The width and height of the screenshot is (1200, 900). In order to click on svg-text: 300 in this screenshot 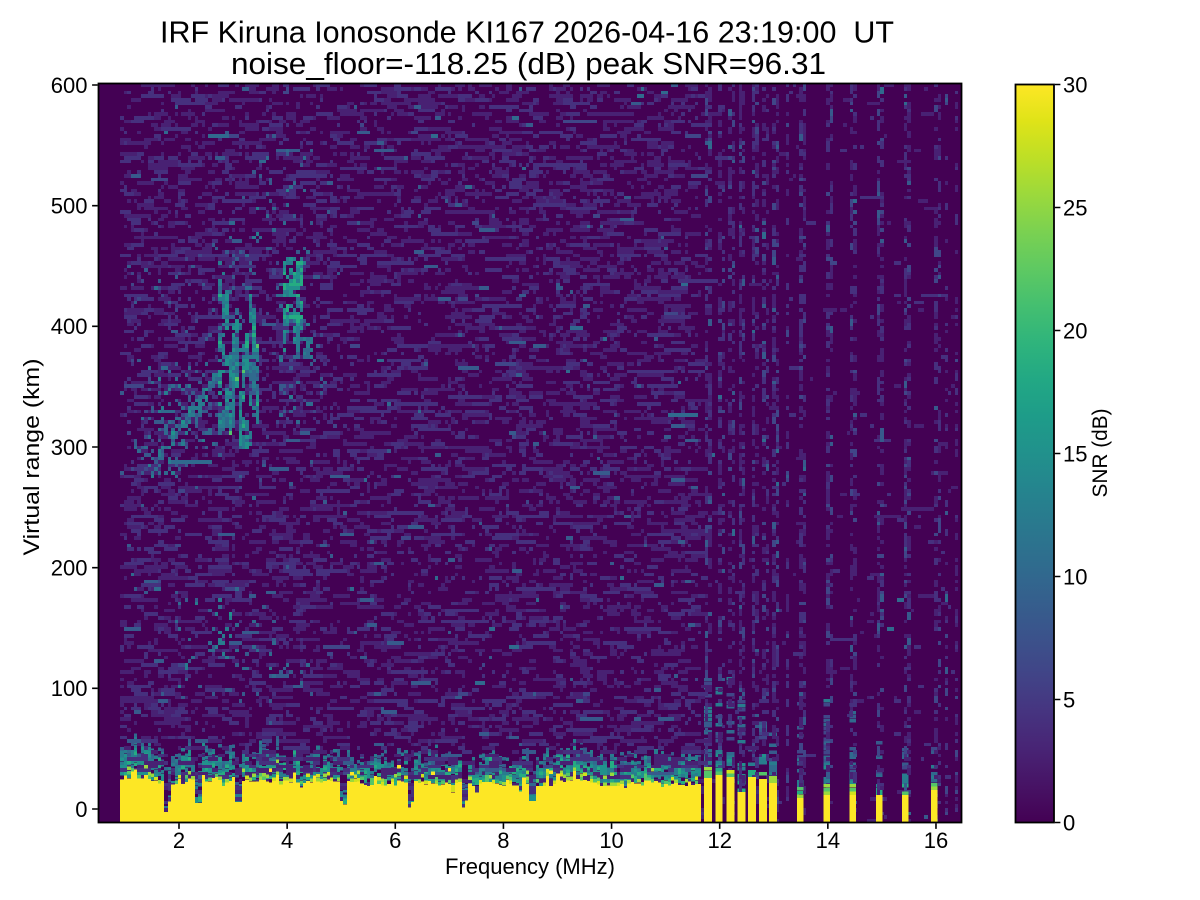, I will do `click(69, 447)`.